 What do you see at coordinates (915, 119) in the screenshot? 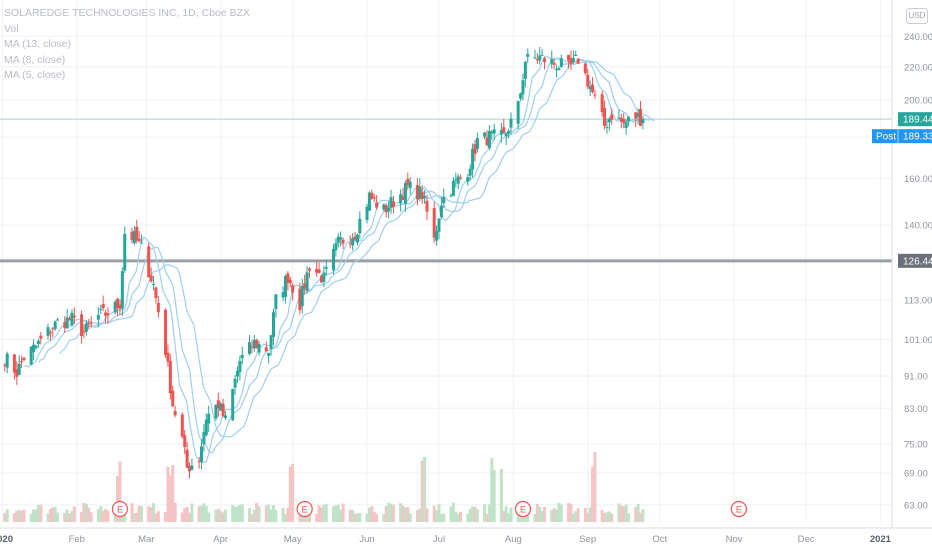
I see `last-price-label: 189.44` at bounding box center [915, 119].